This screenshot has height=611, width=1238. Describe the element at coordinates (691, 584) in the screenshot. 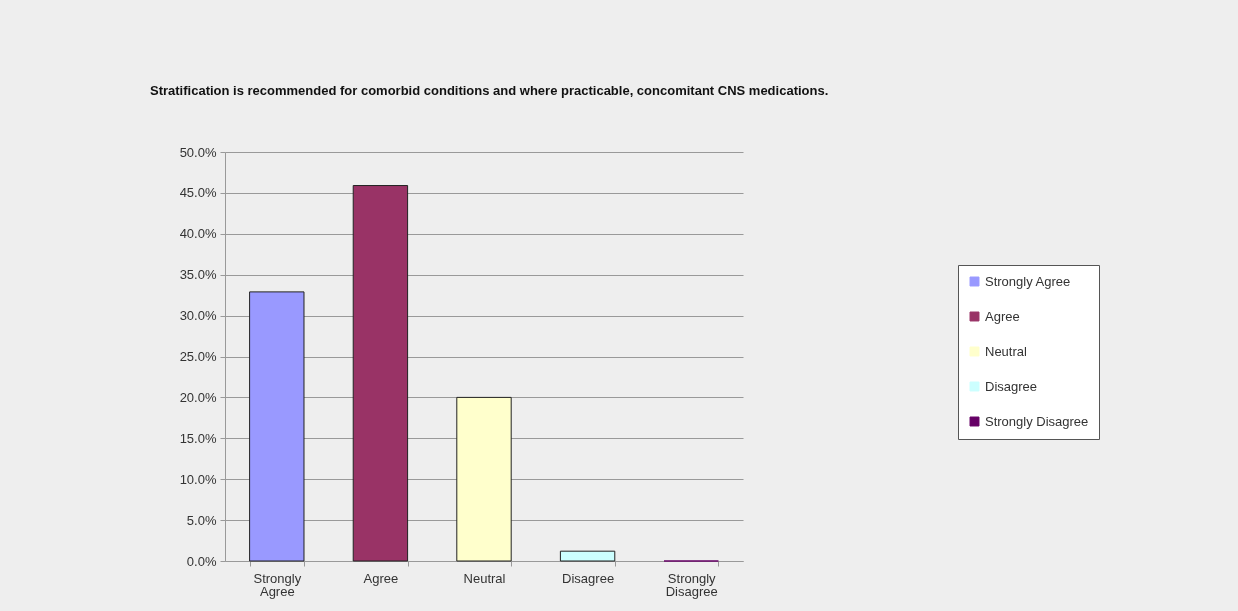

I see `x-tick-label: Strongly Disagree` at that location.